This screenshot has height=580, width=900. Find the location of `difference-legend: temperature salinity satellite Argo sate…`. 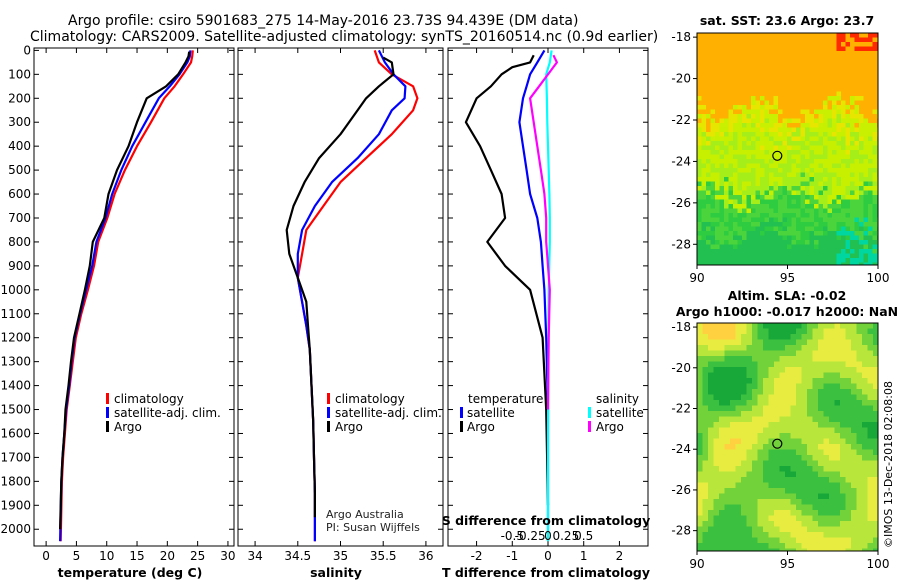

difference-legend: temperature salinity satellite Argo sate… is located at coordinates (552, 413).